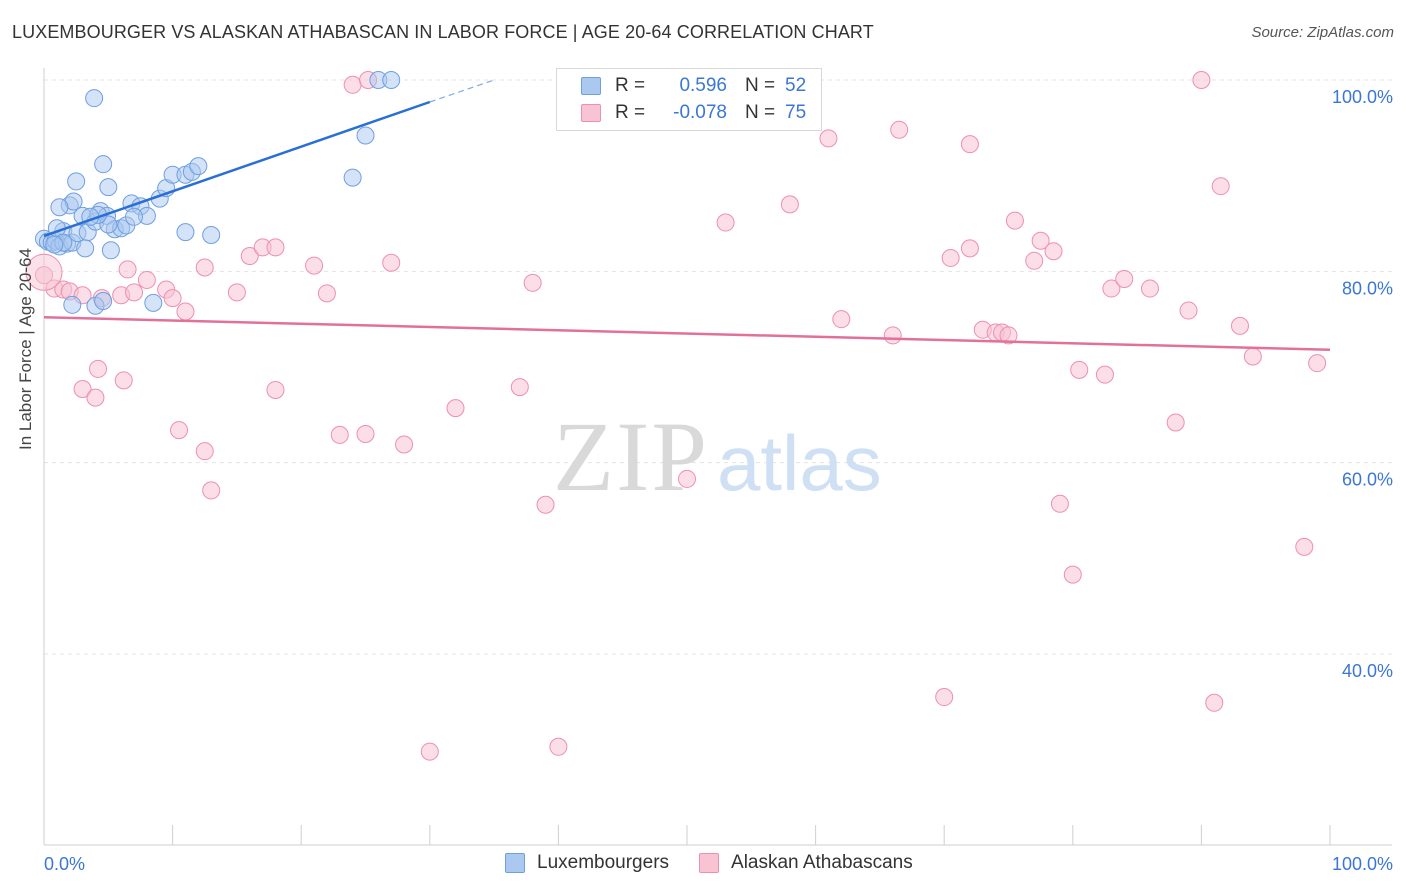 Image resolution: width=1406 pixels, height=892 pixels. What do you see at coordinates (703, 85) in the screenshot?
I see `legend-r-value: 0.596` at bounding box center [703, 85].